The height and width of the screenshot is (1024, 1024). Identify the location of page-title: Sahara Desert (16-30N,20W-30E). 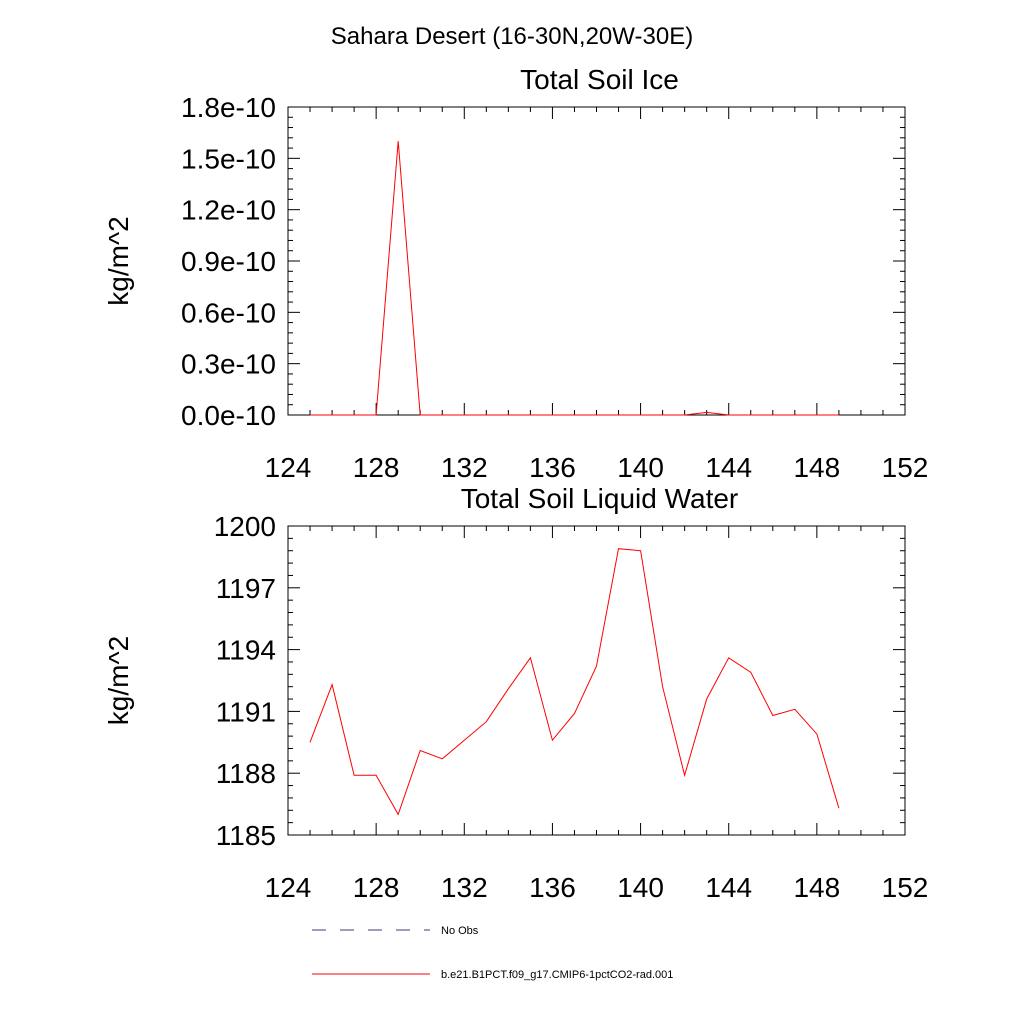
(512, 36).